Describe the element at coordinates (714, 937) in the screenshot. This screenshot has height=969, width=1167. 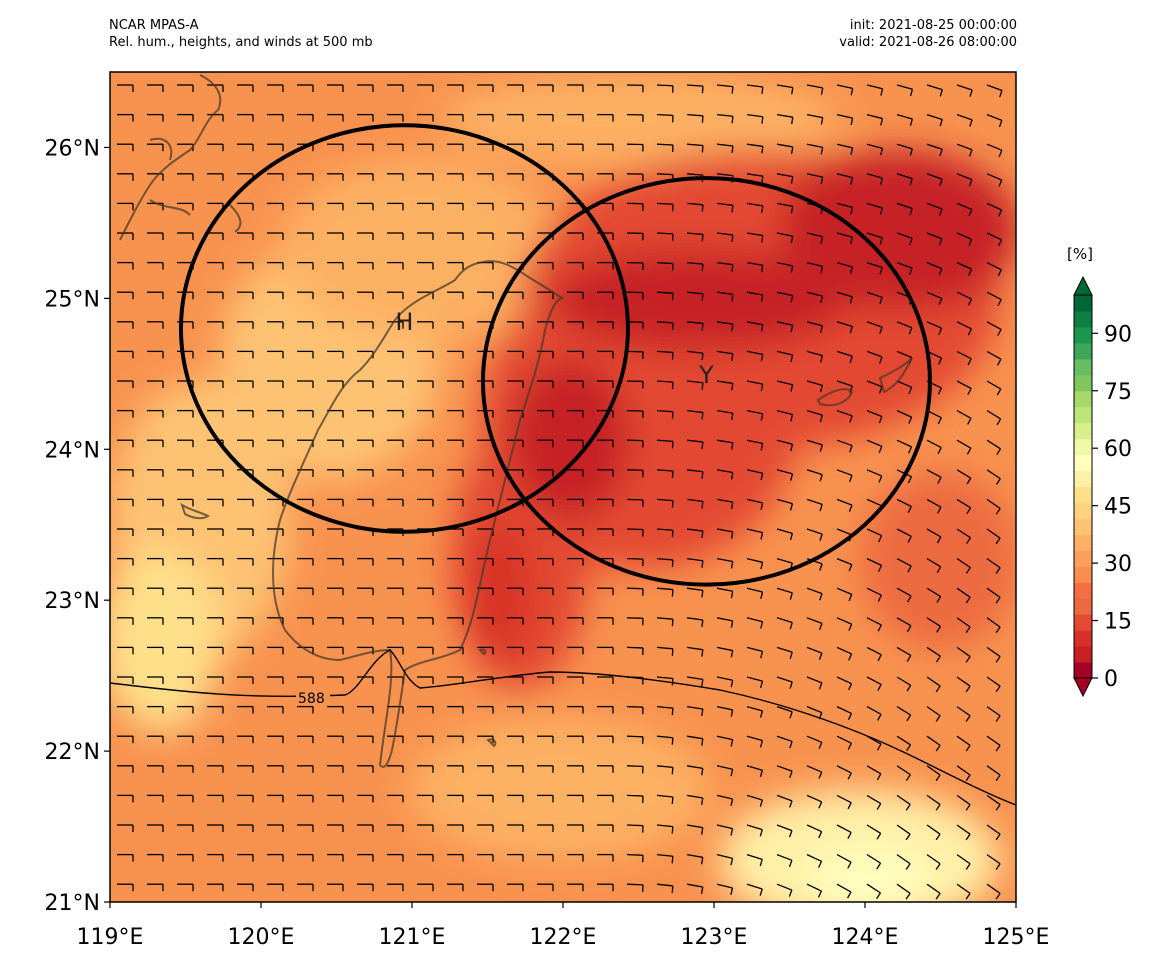
I see `x-tick-label: 123°E` at that location.